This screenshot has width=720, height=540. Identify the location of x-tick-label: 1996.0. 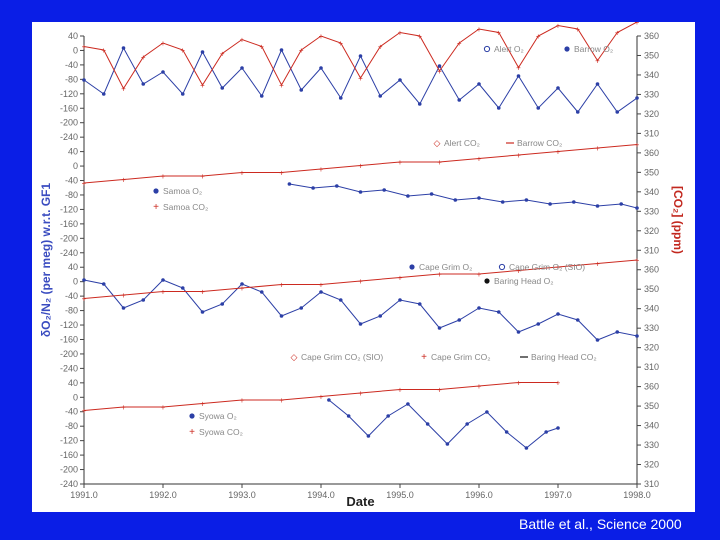
(479, 495).